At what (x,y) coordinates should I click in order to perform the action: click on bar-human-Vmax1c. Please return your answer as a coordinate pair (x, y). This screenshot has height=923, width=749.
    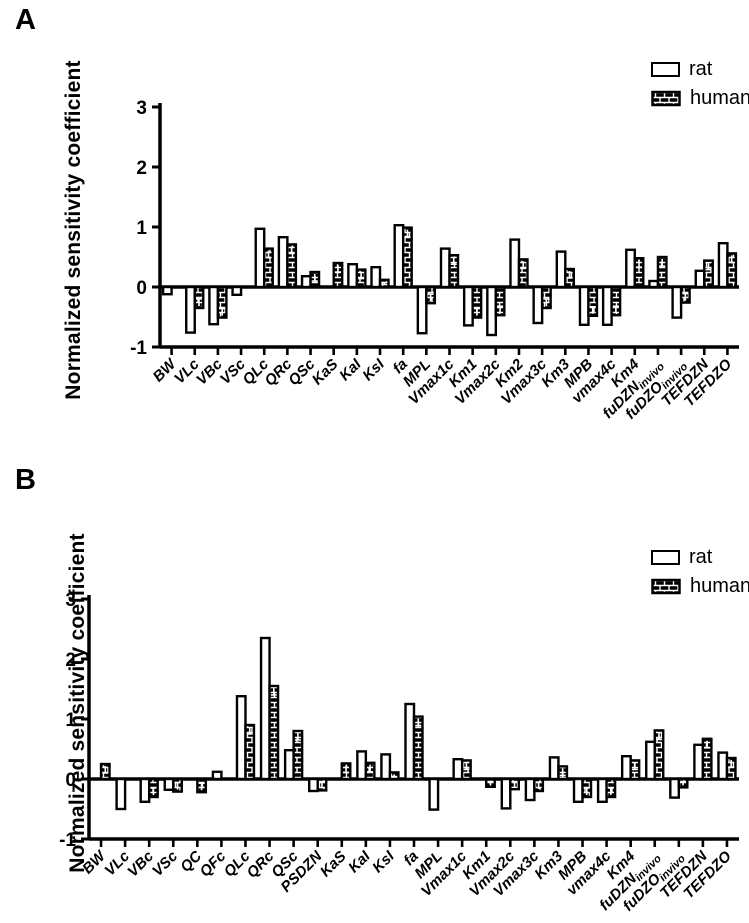
    Looking at the image, I should click on (454, 271).